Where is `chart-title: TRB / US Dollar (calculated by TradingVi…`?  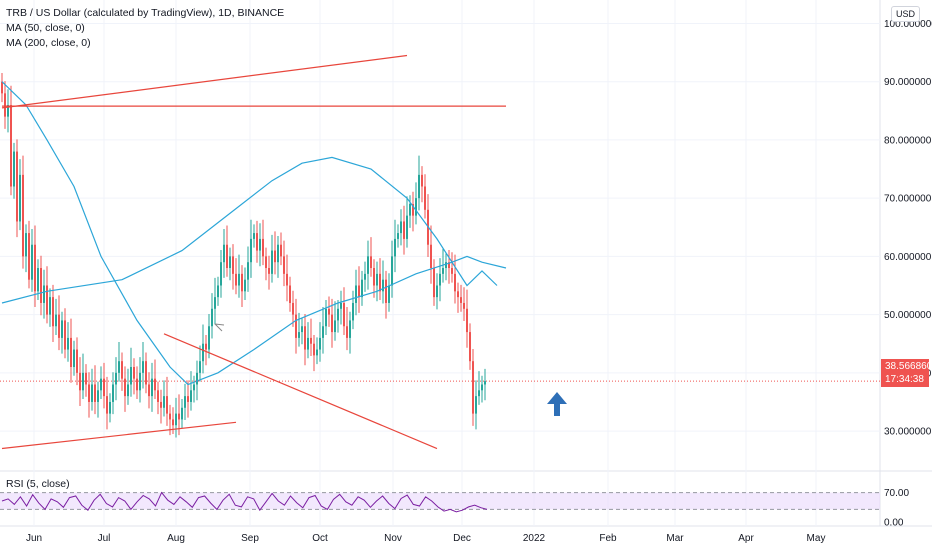 chart-title: TRB / US Dollar (calculated by TradingVi… is located at coordinates (145, 13).